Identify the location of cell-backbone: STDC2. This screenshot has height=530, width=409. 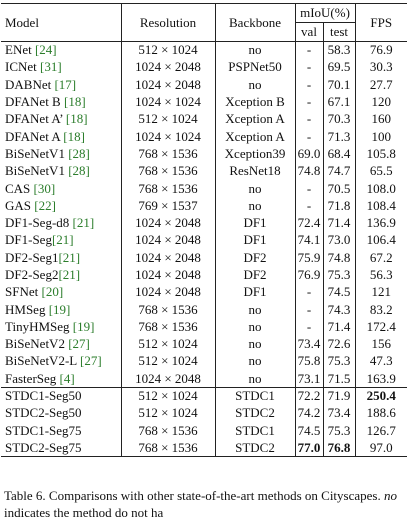
(254, 448).